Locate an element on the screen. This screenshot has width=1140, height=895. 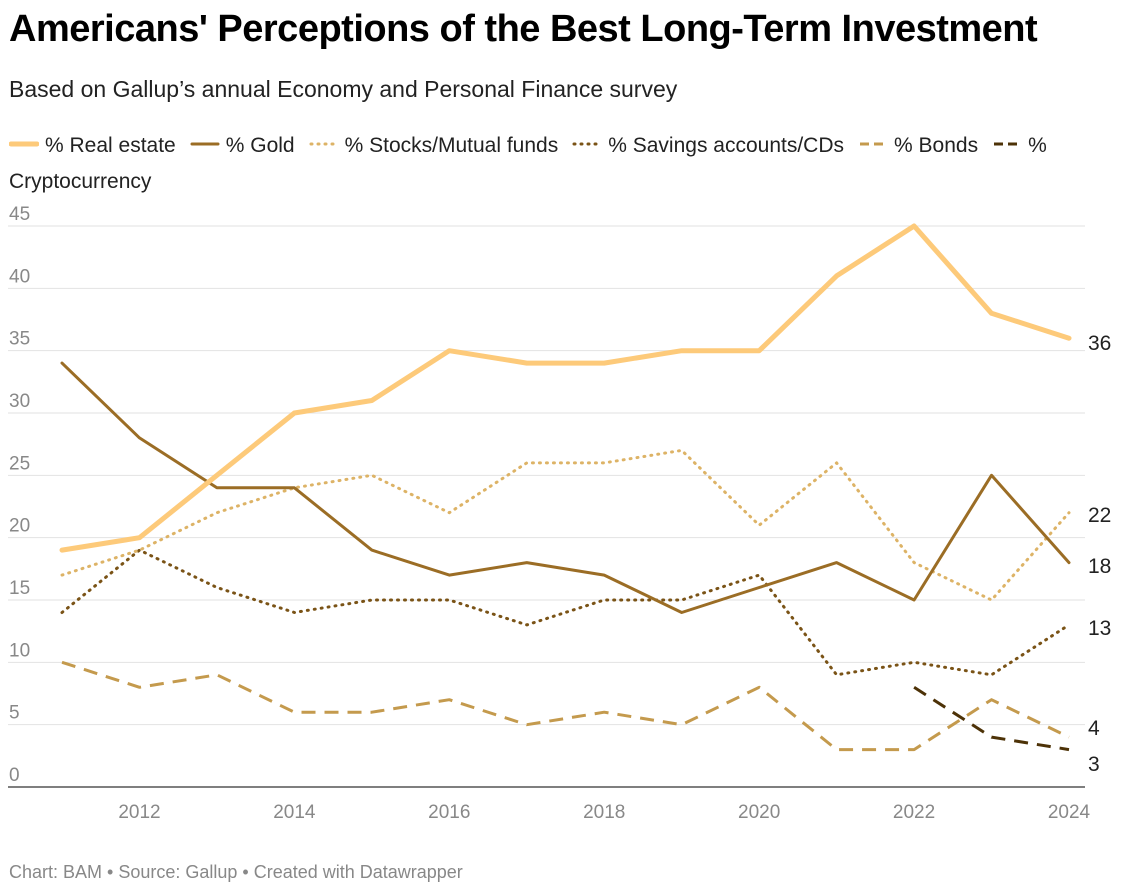
data-point-stocks-mutual-funds-2017 is located at coordinates (527, 463).